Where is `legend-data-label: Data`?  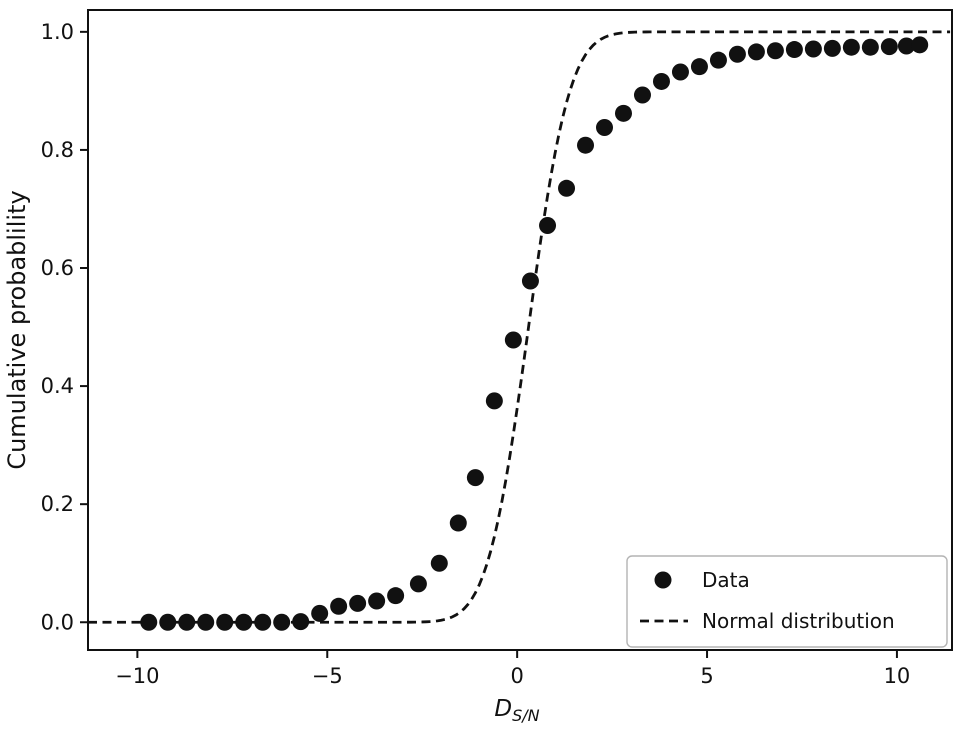 legend-data-label: Data is located at coordinates (726, 580).